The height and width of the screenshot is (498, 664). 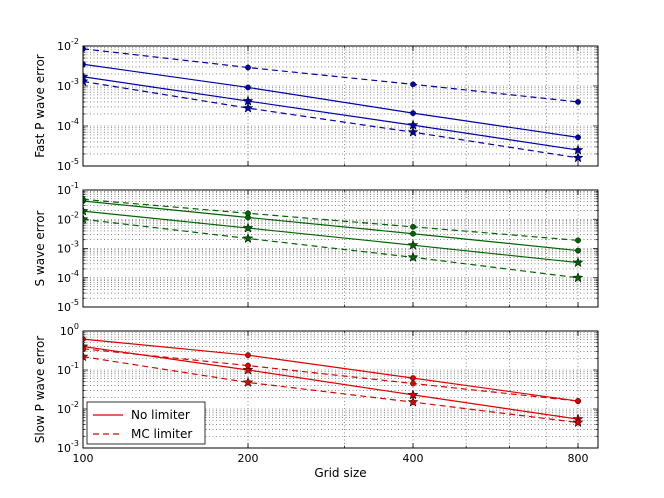 I want to click on x-tick-label: 400, so click(x=413, y=458).